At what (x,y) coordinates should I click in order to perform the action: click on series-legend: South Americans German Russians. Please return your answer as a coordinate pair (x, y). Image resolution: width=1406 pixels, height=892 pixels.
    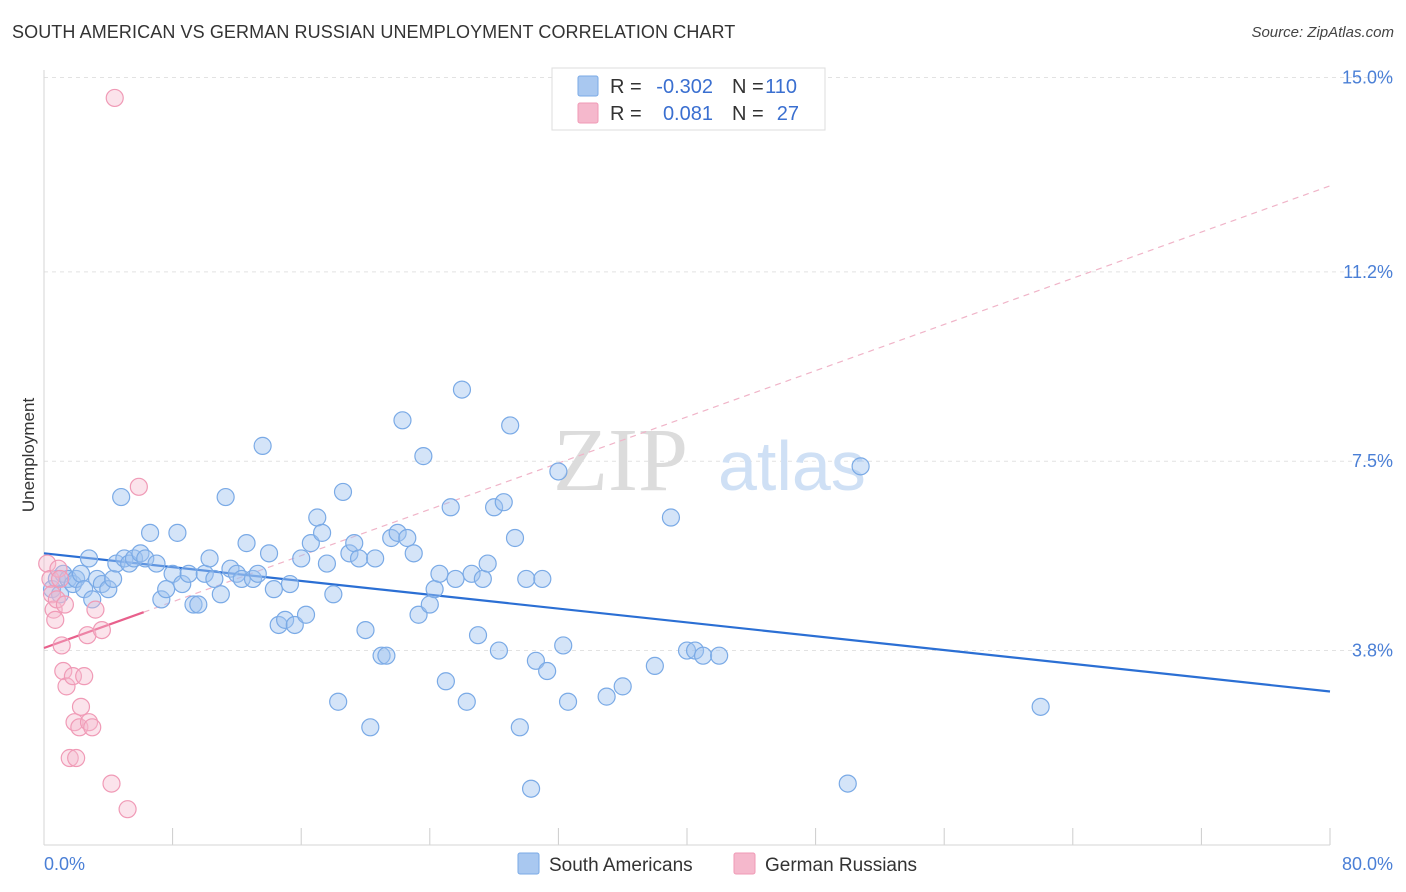
    Looking at the image, I should click on (717, 864).